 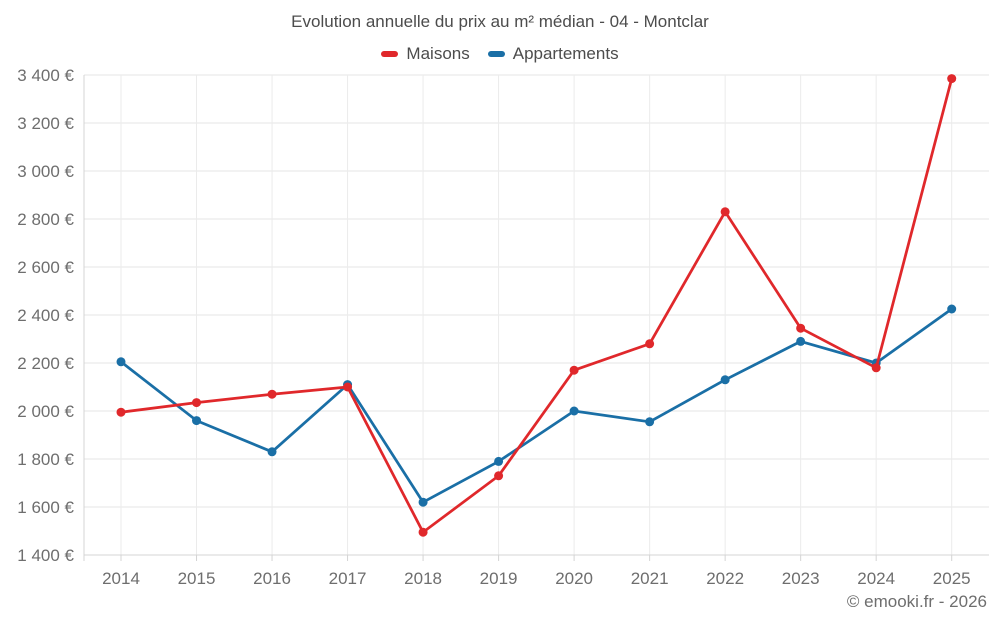 What do you see at coordinates (272, 452) in the screenshot?
I see `appartements-data-point-2016` at bounding box center [272, 452].